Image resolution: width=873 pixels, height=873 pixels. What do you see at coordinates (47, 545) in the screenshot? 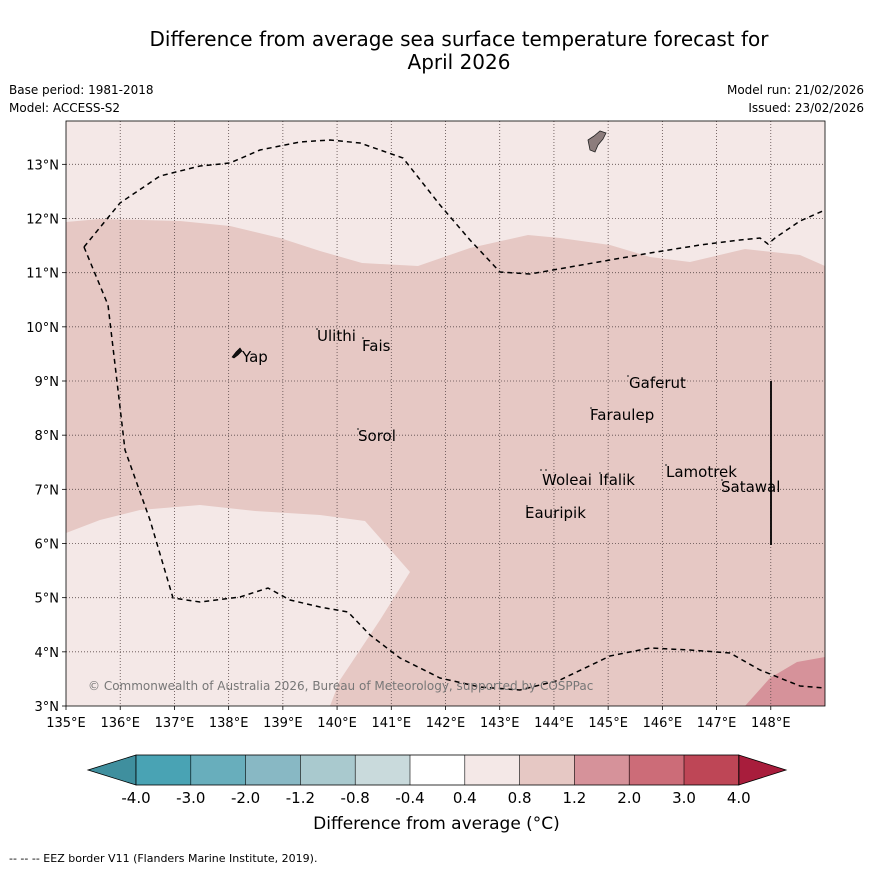
I see `lat-tick-label: 6°N` at bounding box center [47, 545].